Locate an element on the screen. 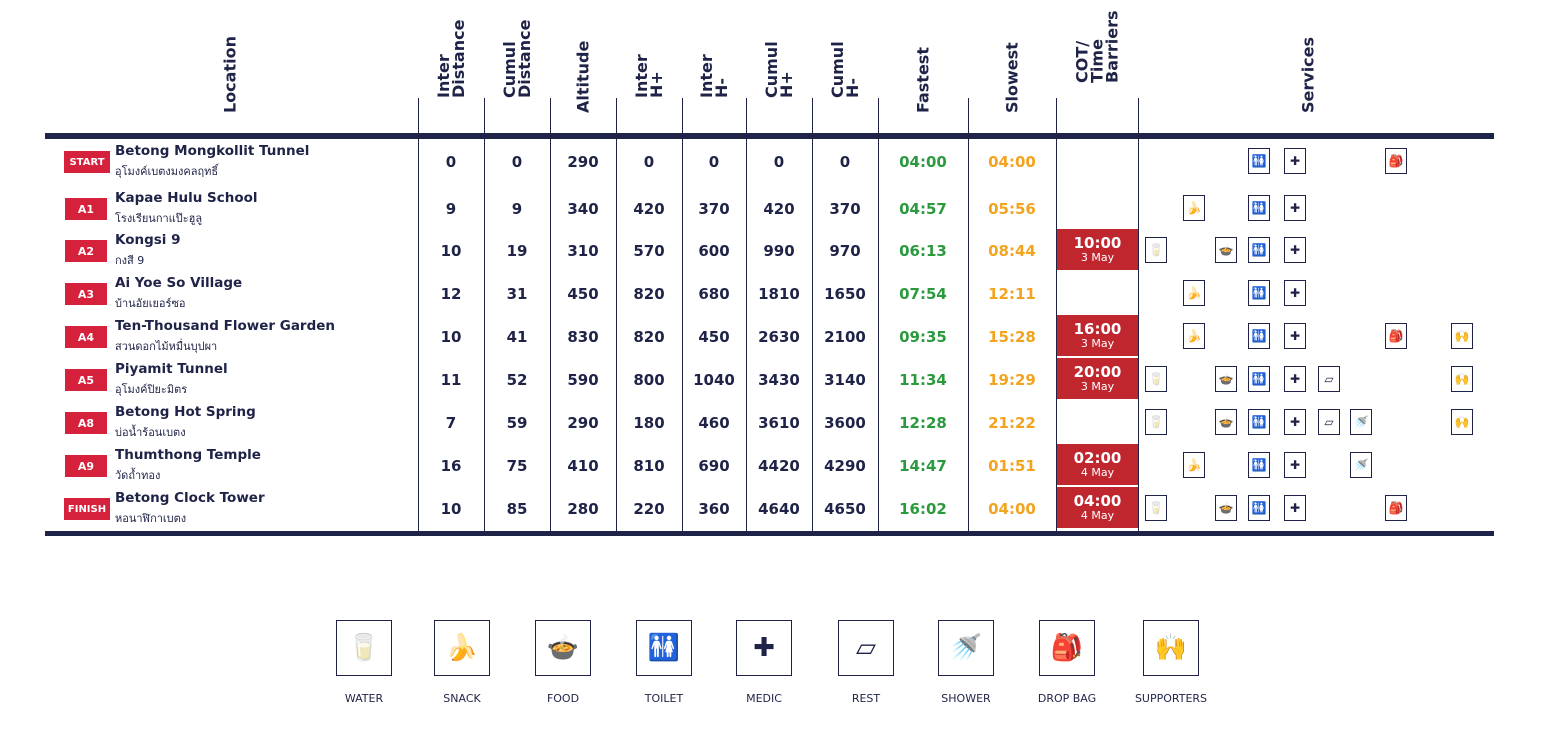  cell-inter-d: 12 is located at coordinates (451, 293).